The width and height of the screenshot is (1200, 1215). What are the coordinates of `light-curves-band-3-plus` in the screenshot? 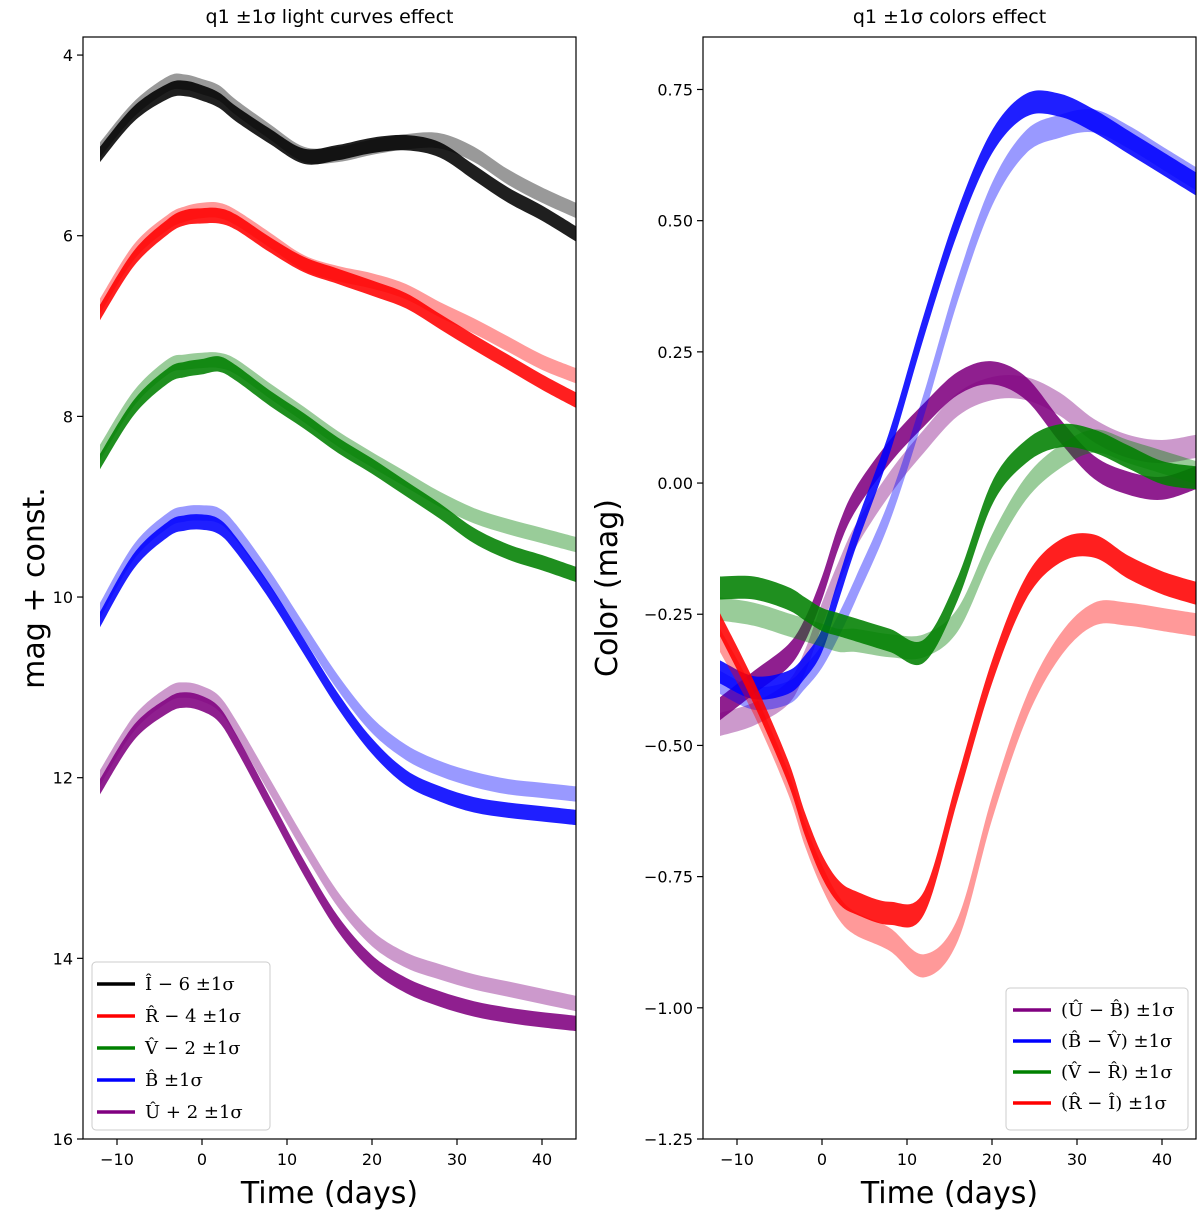 It's located at (338, 653).